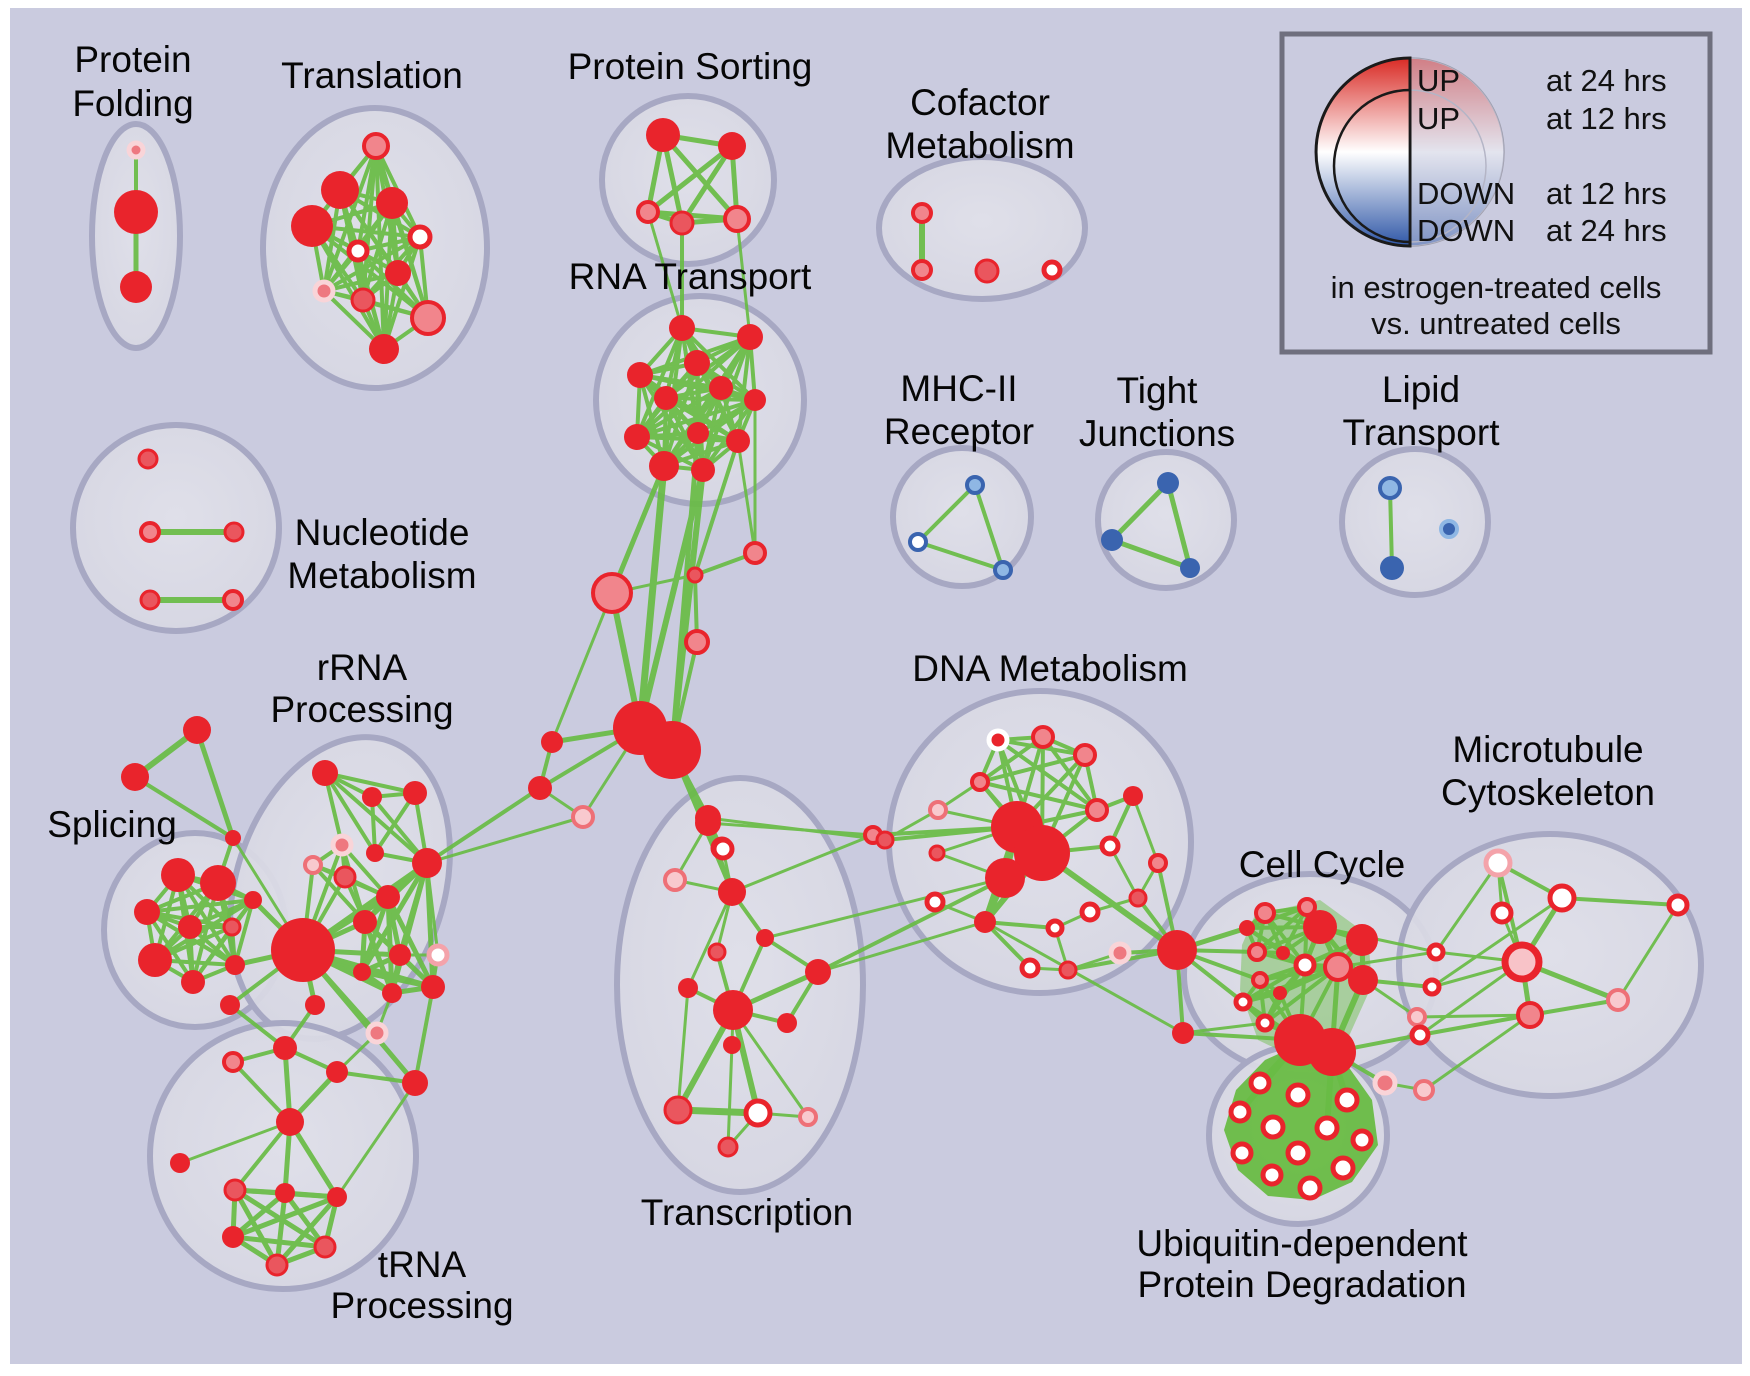  Describe the element at coordinates (688, 988) in the screenshot. I see `node-tx7` at that location.